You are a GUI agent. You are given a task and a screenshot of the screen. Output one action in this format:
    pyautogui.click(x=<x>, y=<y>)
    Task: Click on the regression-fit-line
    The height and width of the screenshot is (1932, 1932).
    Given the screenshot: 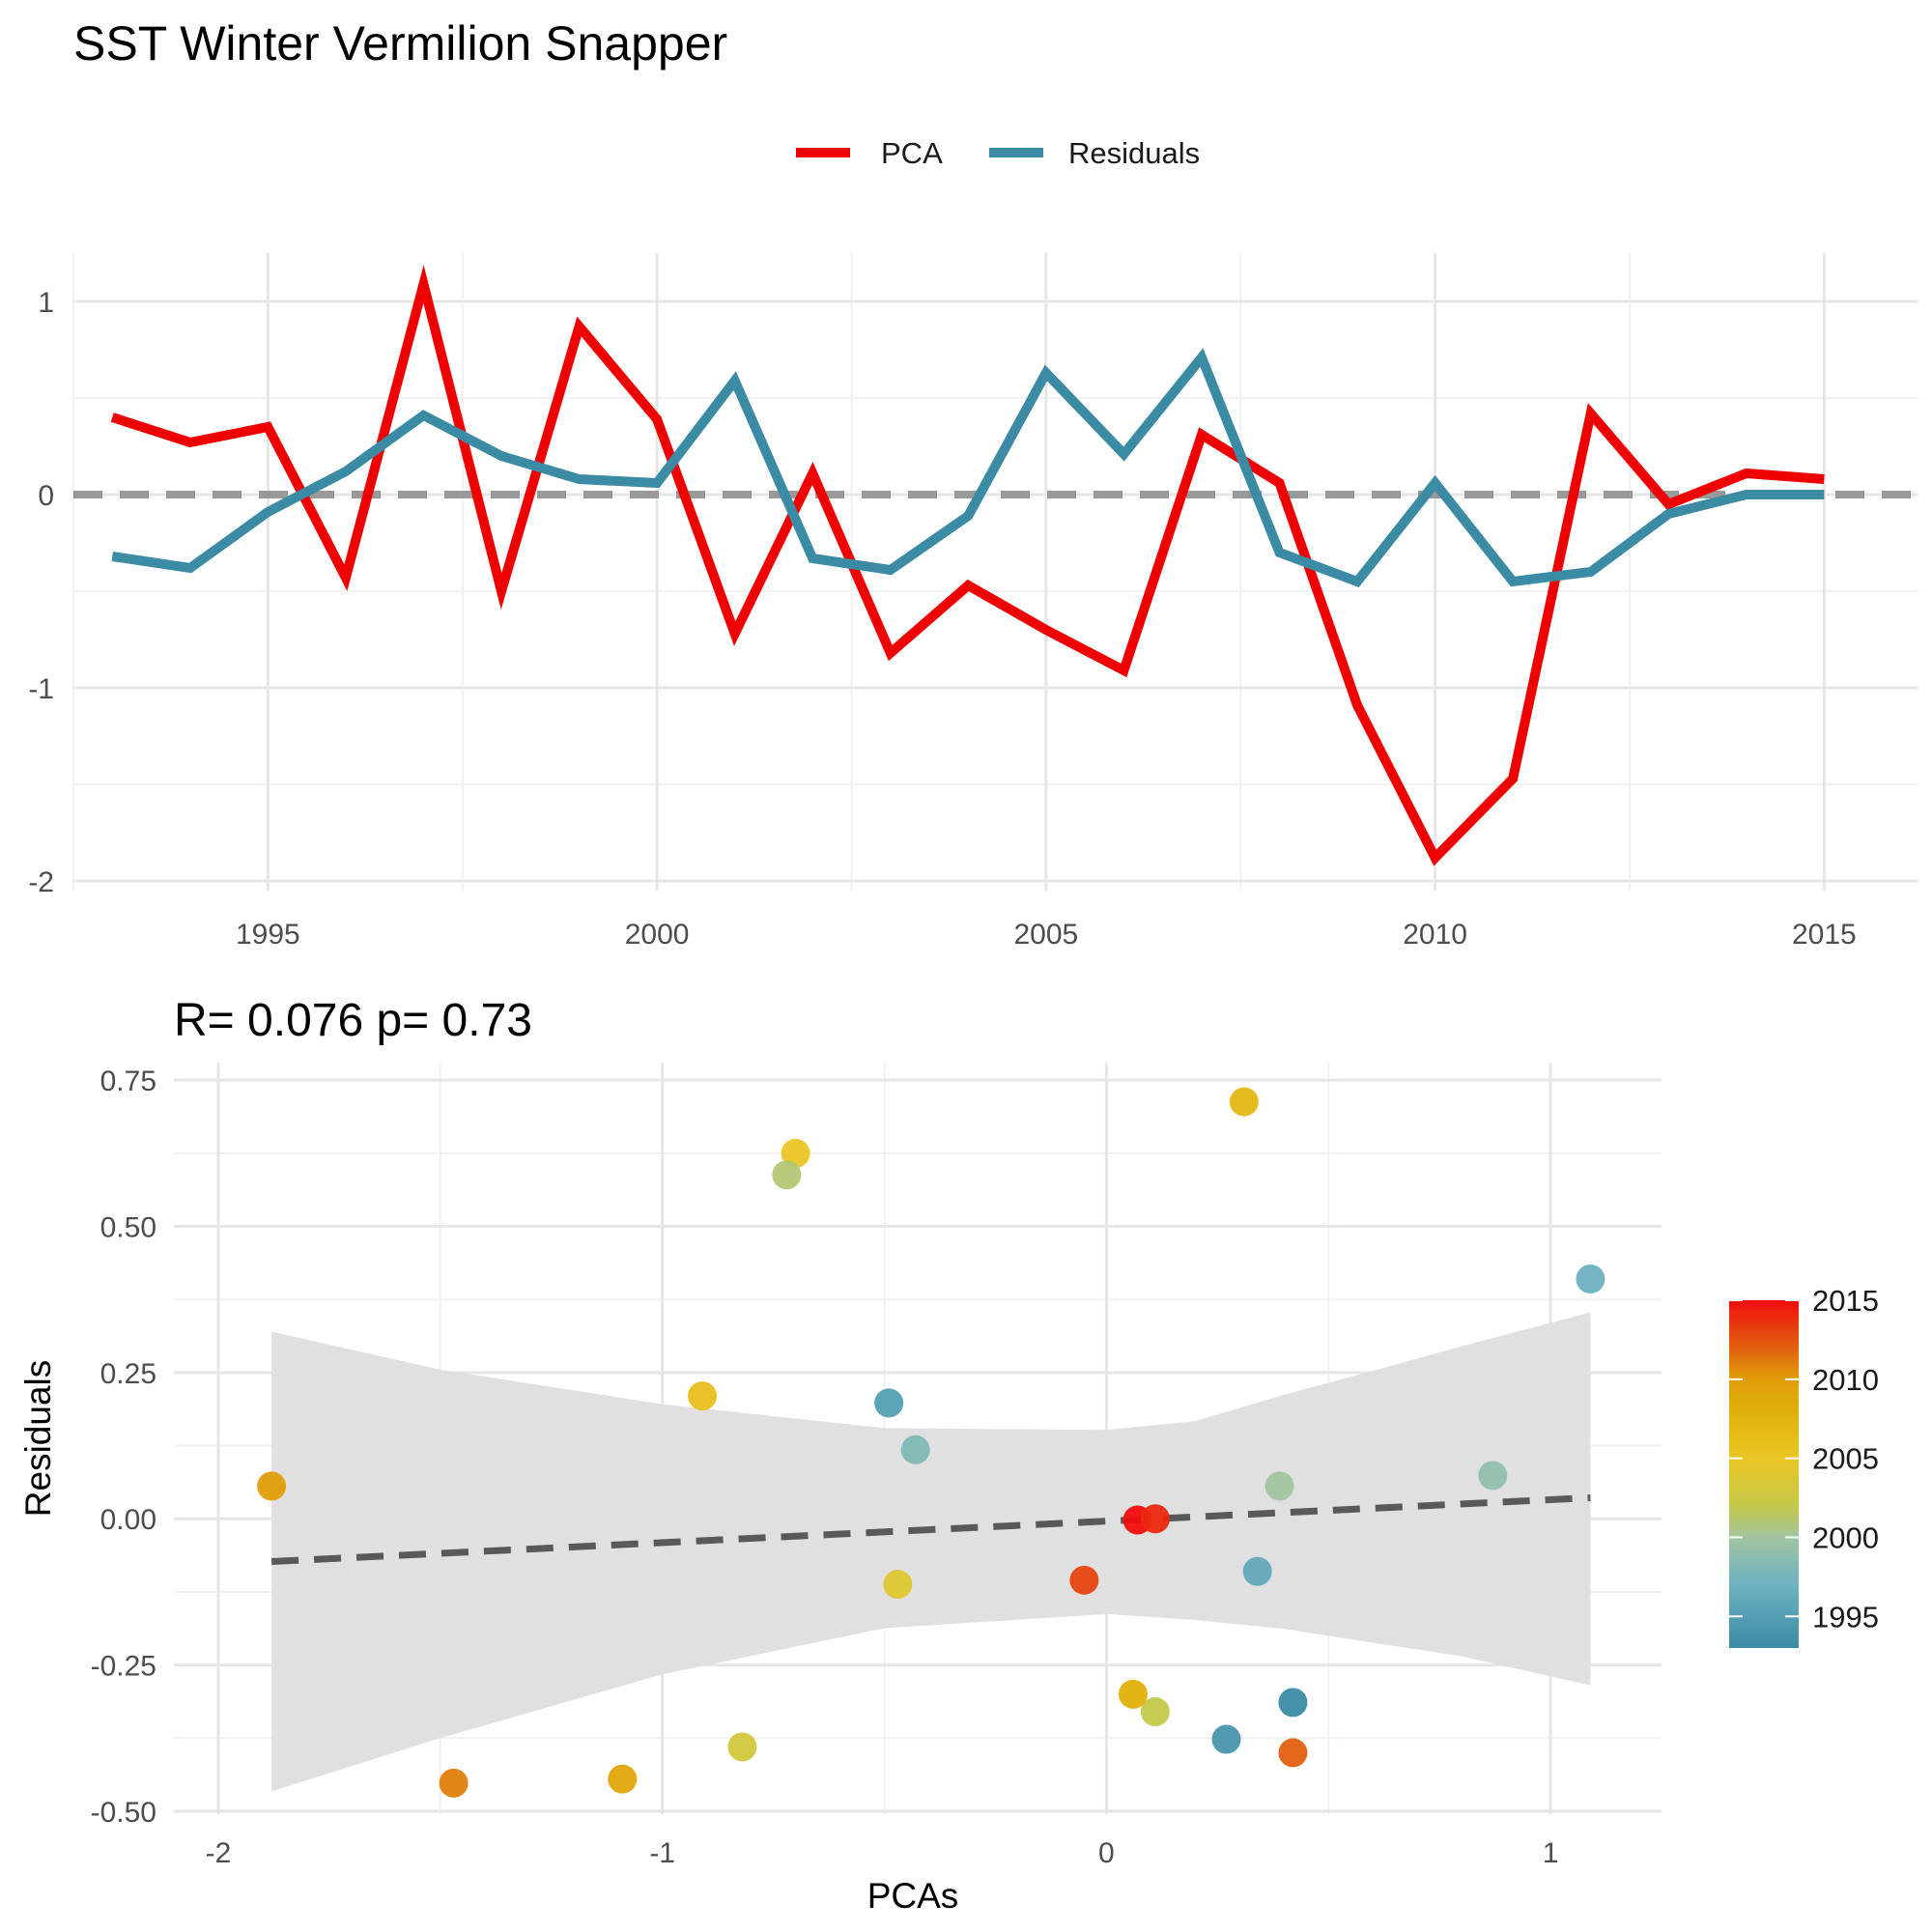 What is the action you would take?
    pyautogui.click(x=930, y=1529)
    